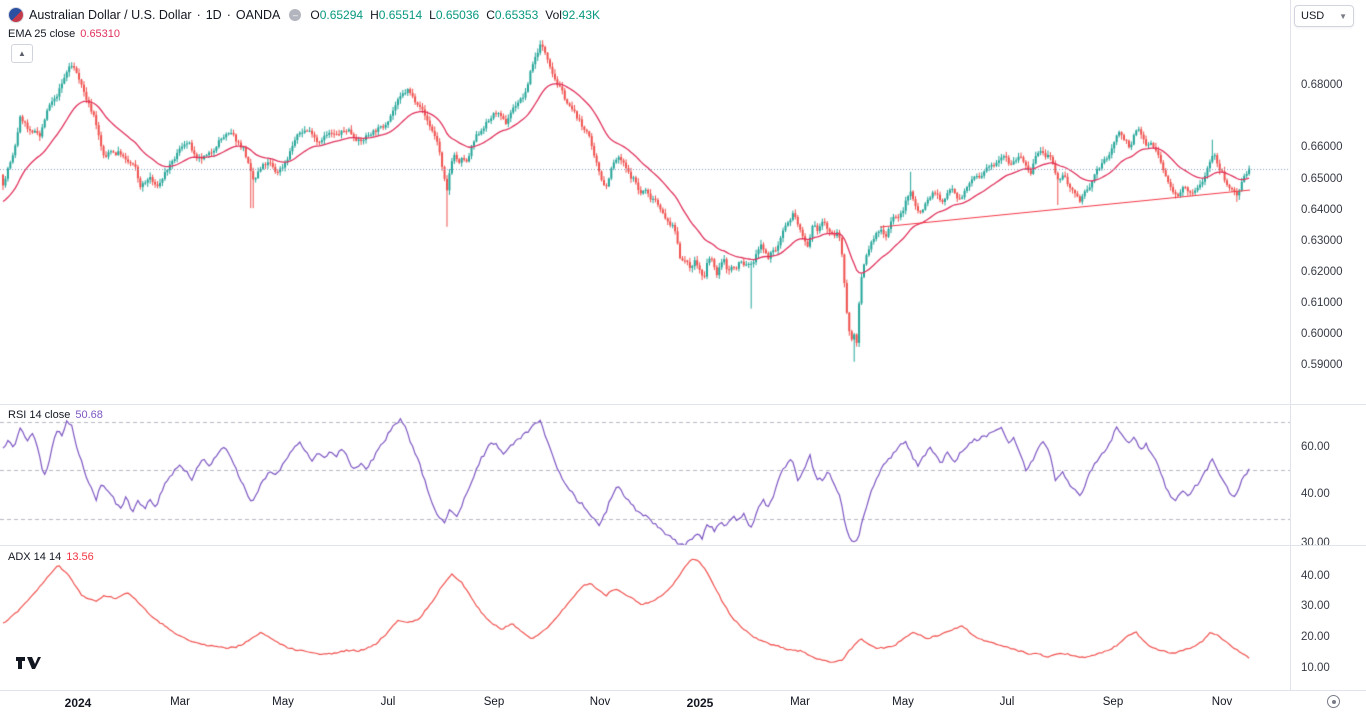 The image size is (1366, 718). Describe the element at coordinates (1322, 302) in the screenshot. I see `price-tick-label: 0.61000` at that location.